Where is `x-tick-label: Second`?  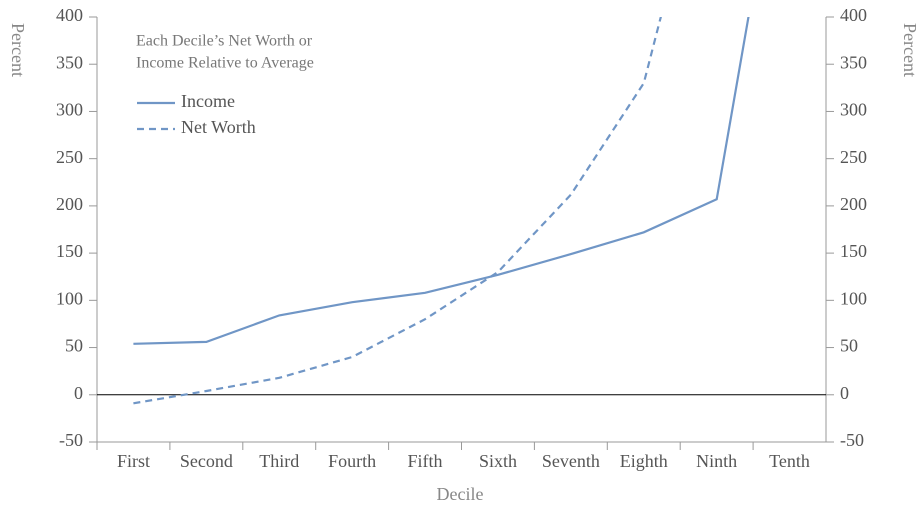 x-tick-label: Second is located at coordinates (206, 461).